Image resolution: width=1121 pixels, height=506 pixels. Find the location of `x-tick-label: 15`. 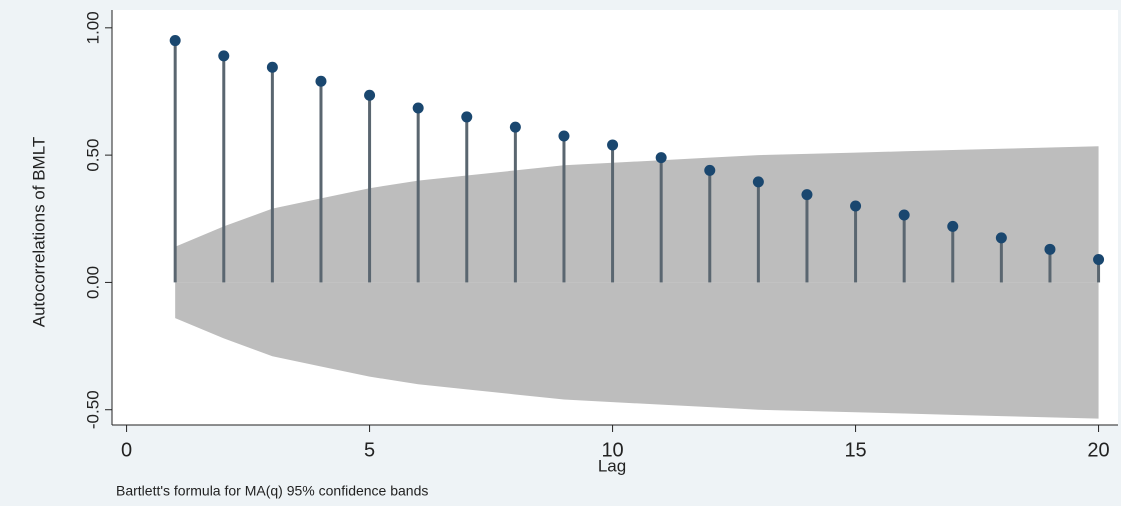

x-tick-label: 15 is located at coordinates (855, 450).